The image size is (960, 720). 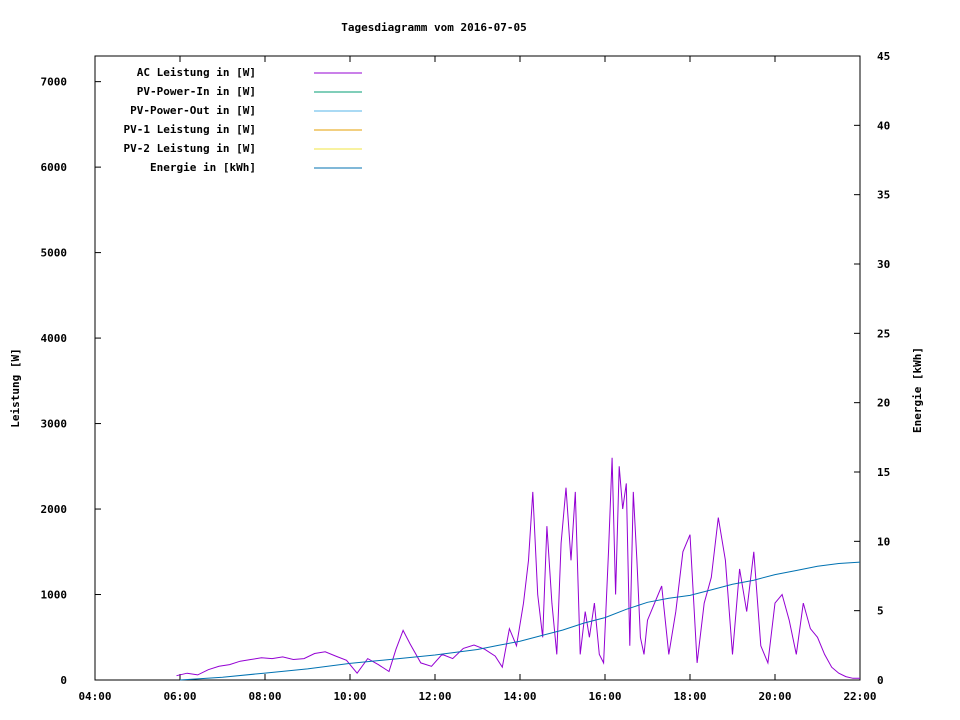 What do you see at coordinates (883, 541) in the screenshot?
I see `y2-tick-label: 10` at bounding box center [883, 541].